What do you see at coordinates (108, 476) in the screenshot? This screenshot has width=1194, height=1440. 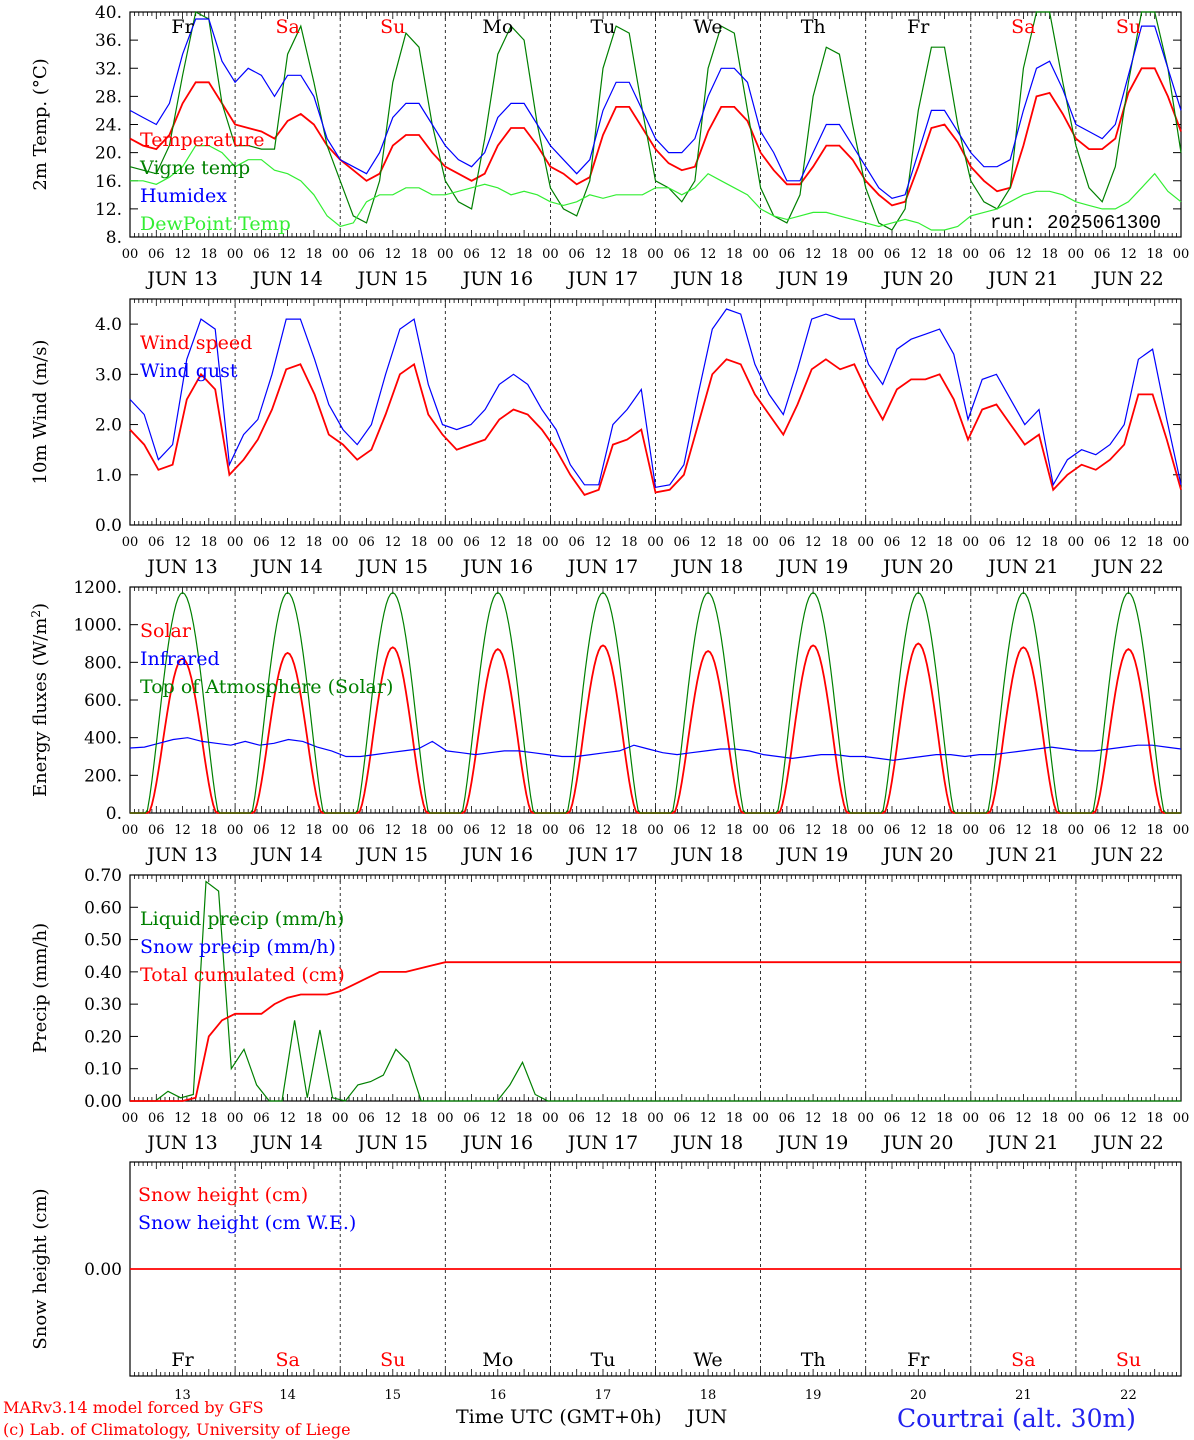 I see `y-tick-label: 1.0` at bounding box center [108, 476].